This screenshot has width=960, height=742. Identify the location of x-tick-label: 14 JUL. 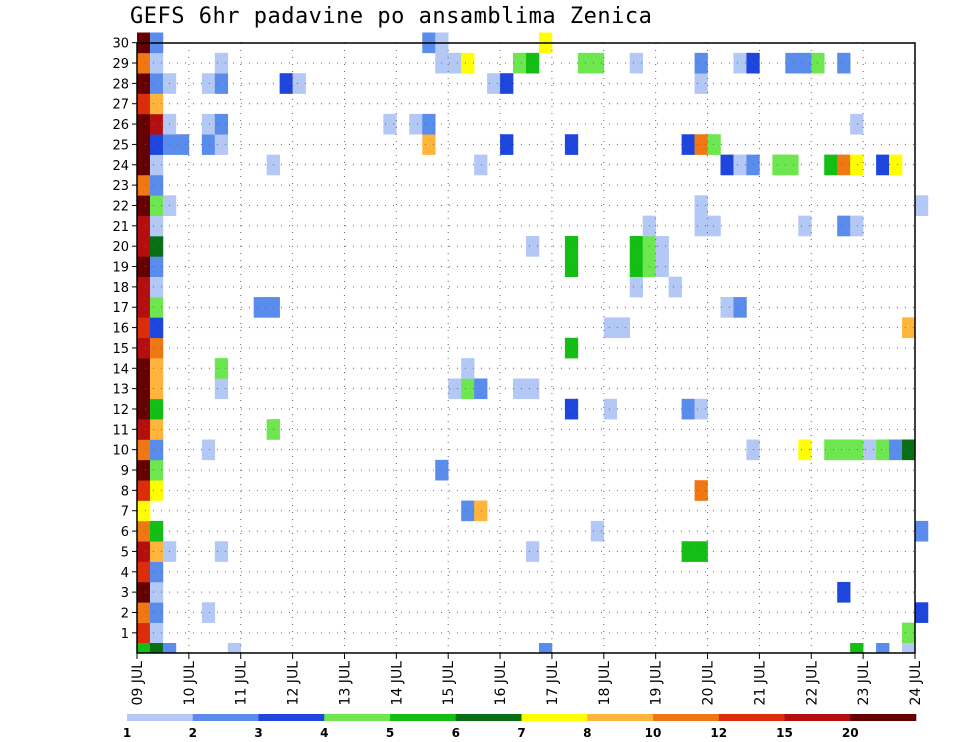
(397, 683).